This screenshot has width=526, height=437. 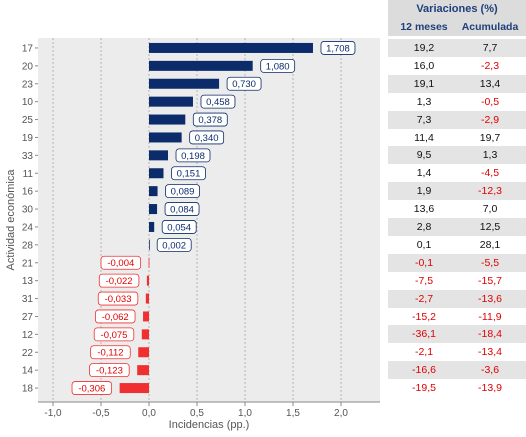 I want to click on y-tick-label: 22, so click(x=28, y=353).